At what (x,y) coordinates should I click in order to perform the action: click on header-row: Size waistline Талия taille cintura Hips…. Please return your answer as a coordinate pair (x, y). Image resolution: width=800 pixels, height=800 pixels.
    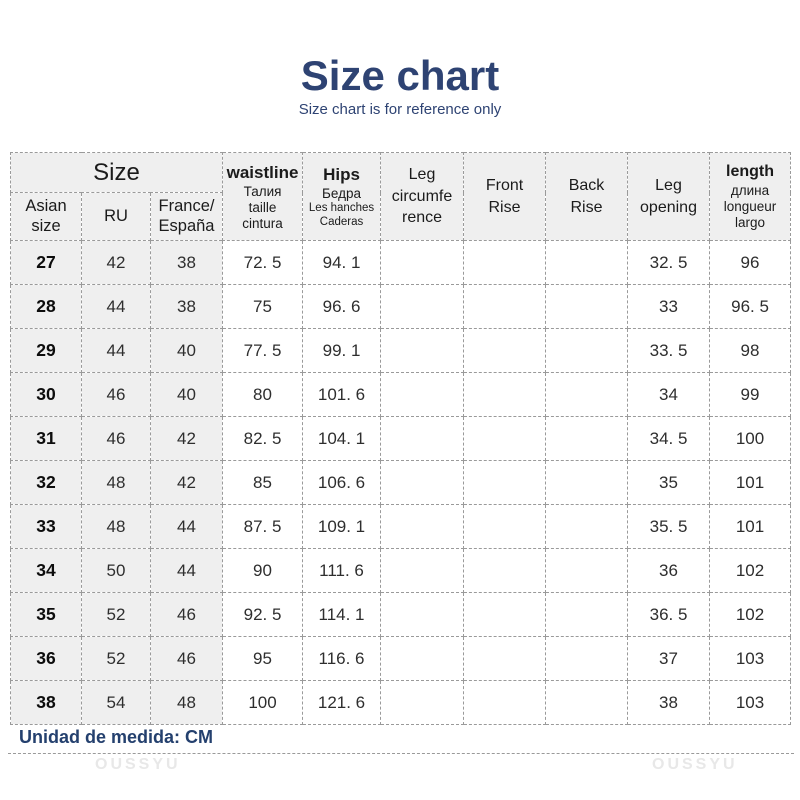
    Looking at the image, I should click on (400, 196).